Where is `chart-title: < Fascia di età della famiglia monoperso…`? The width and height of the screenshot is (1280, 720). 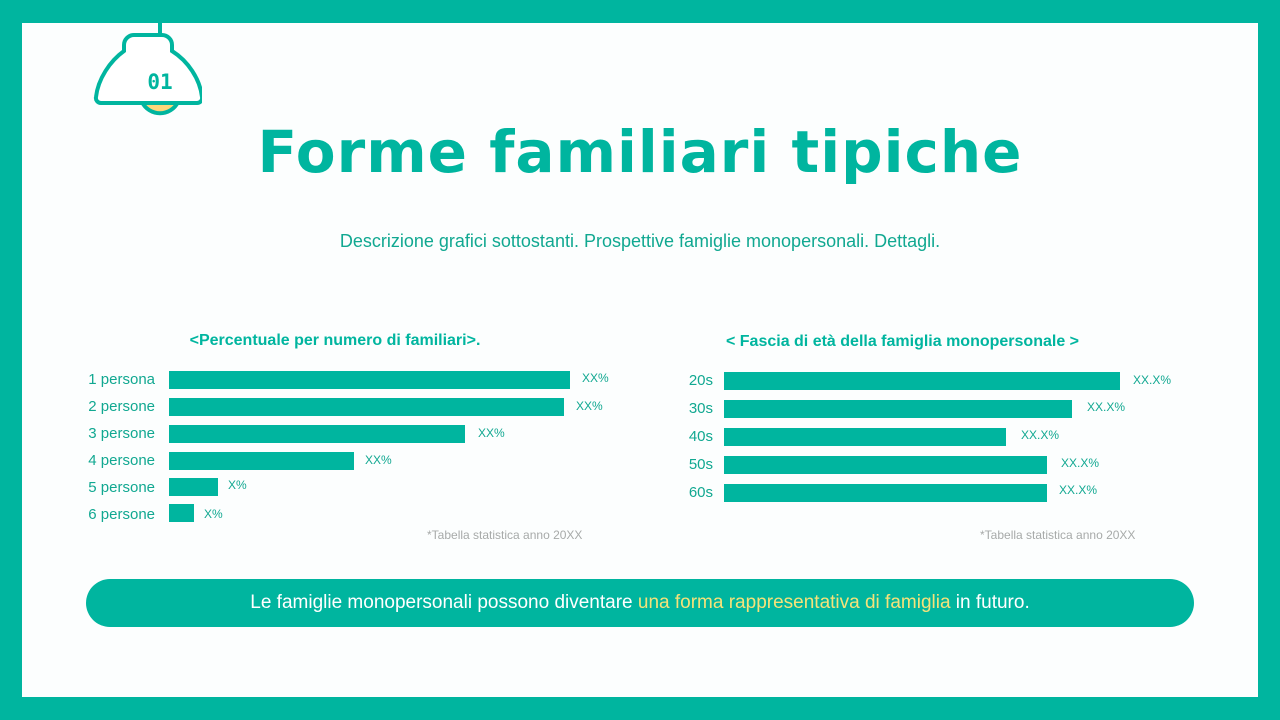
chart-title: < Fascia di età della famiglia monoperso… is located at coordinates (902, 341).